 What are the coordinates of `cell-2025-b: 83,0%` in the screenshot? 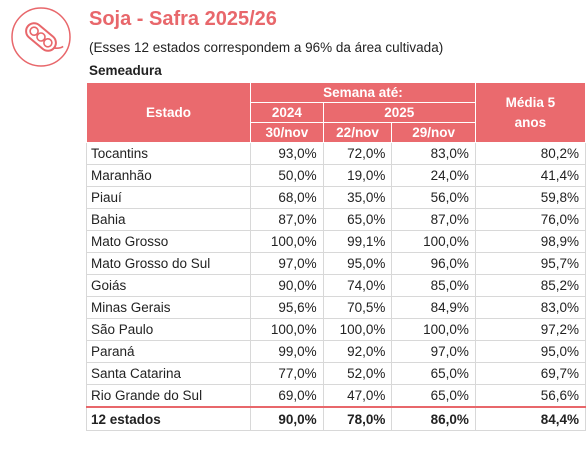 It's located at (433, 153).